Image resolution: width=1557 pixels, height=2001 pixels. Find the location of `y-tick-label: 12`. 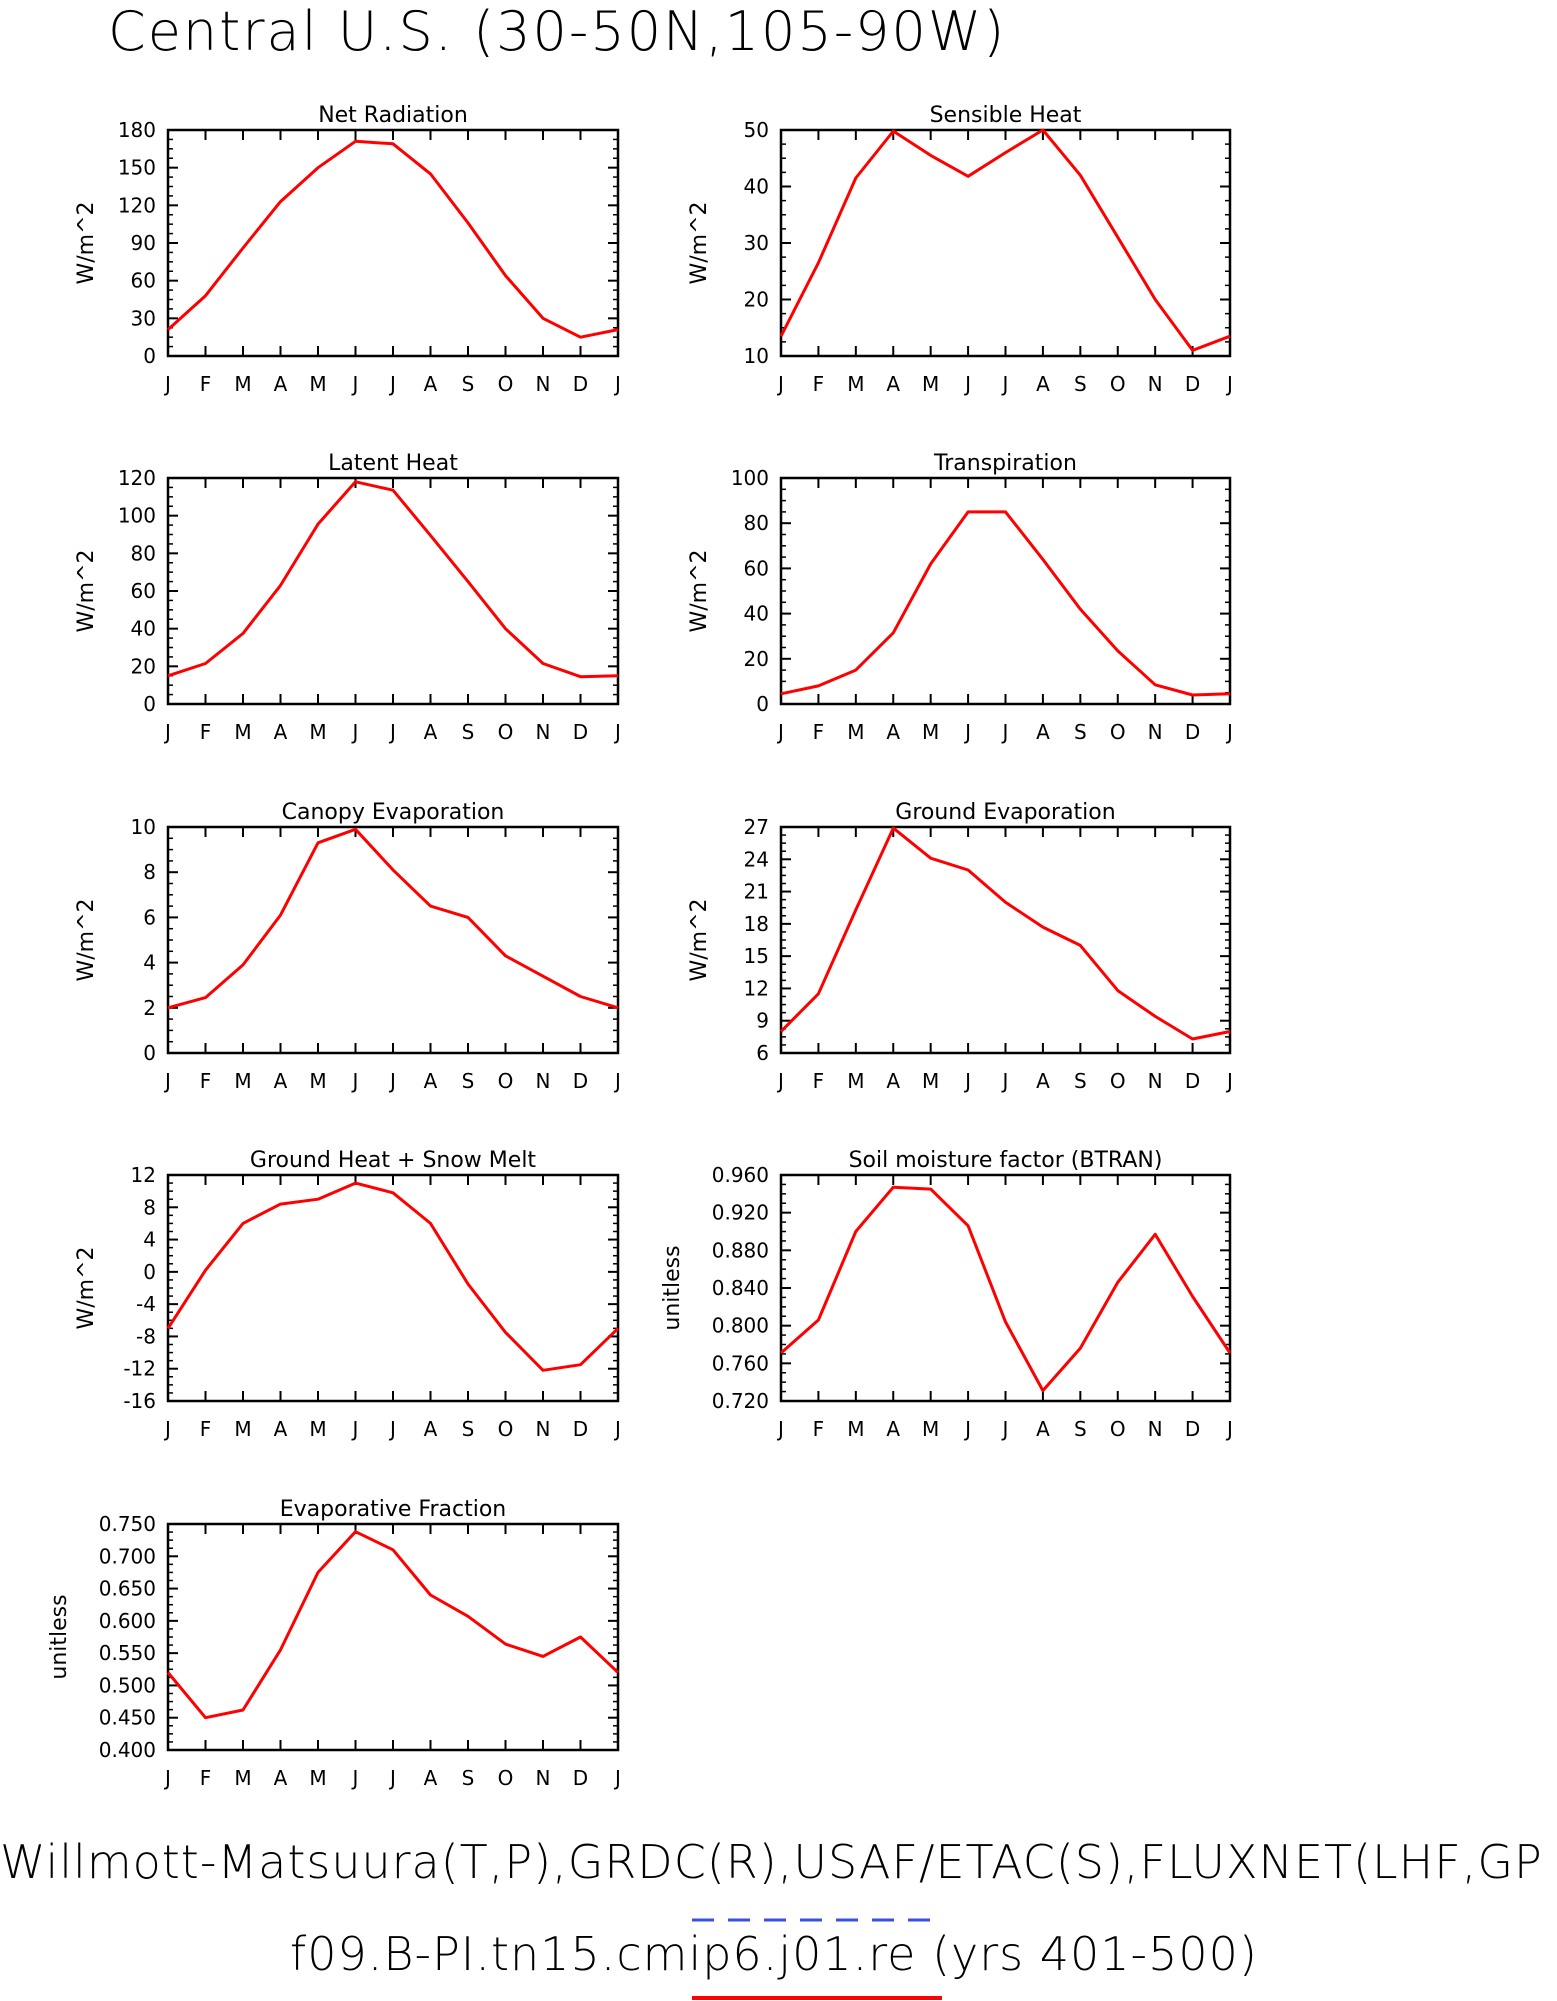

y-tick-label: 12 is located at coordinates (143, 1175).